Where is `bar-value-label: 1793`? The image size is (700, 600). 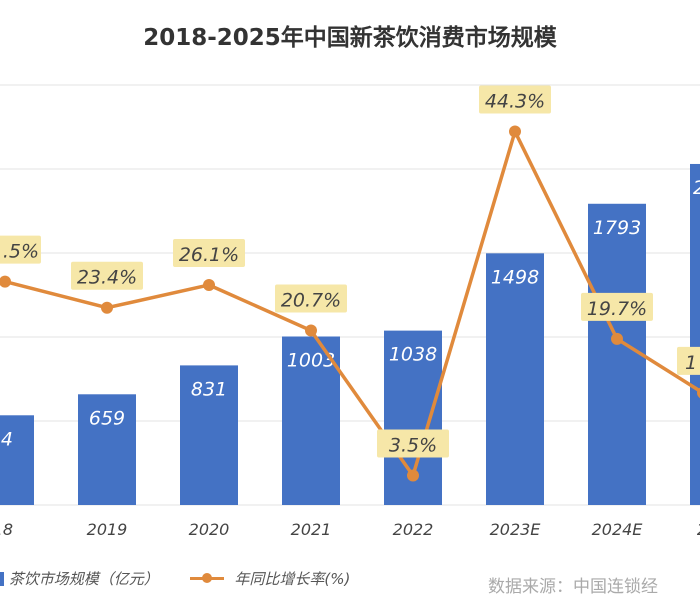
bar-value-label: 1793 is located at coordinates (617, 228).